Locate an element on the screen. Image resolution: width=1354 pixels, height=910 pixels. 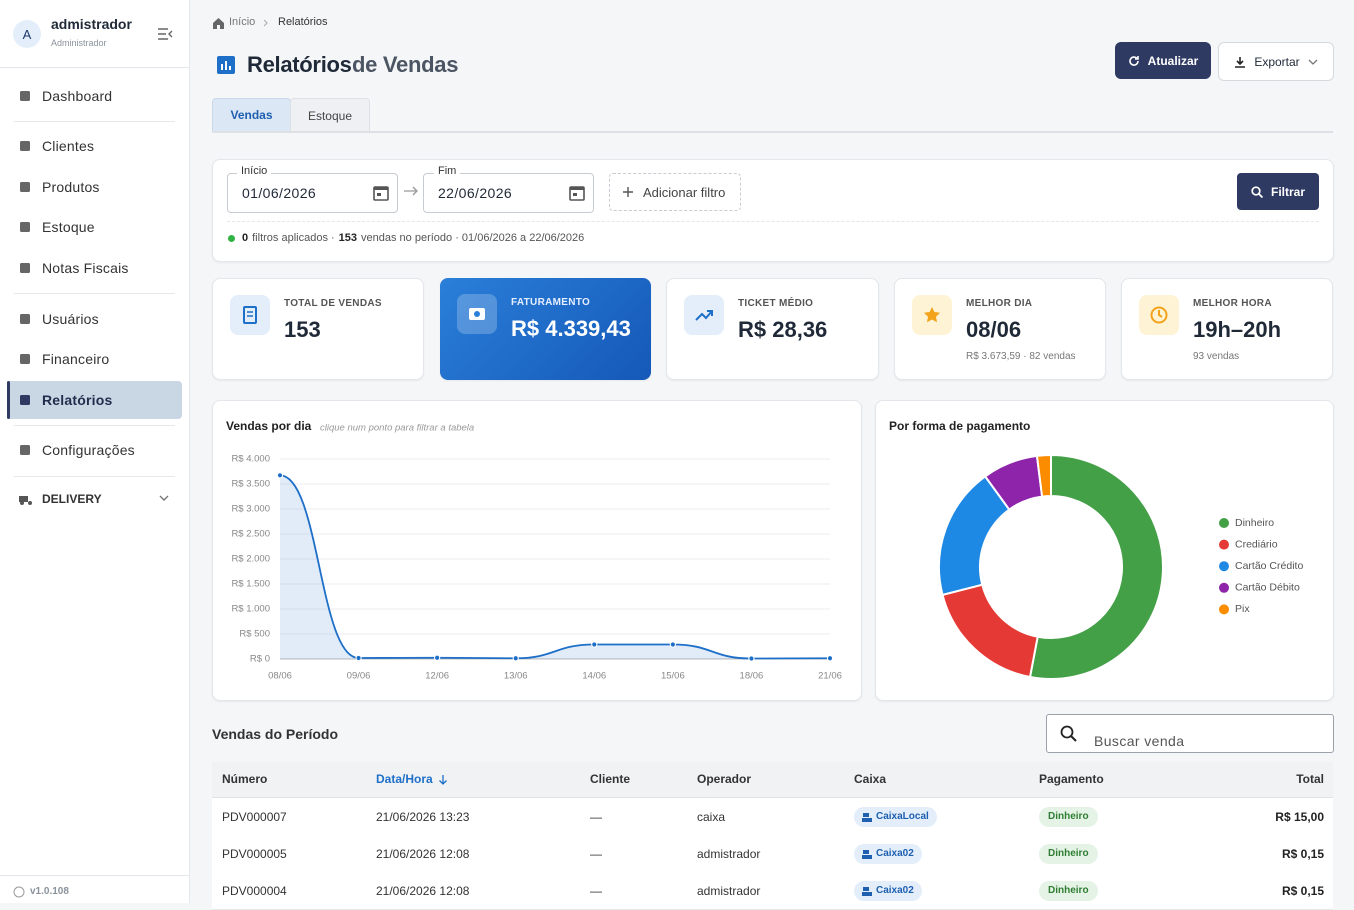
delivery: DELIVERY is located at coordinates (72, 499).